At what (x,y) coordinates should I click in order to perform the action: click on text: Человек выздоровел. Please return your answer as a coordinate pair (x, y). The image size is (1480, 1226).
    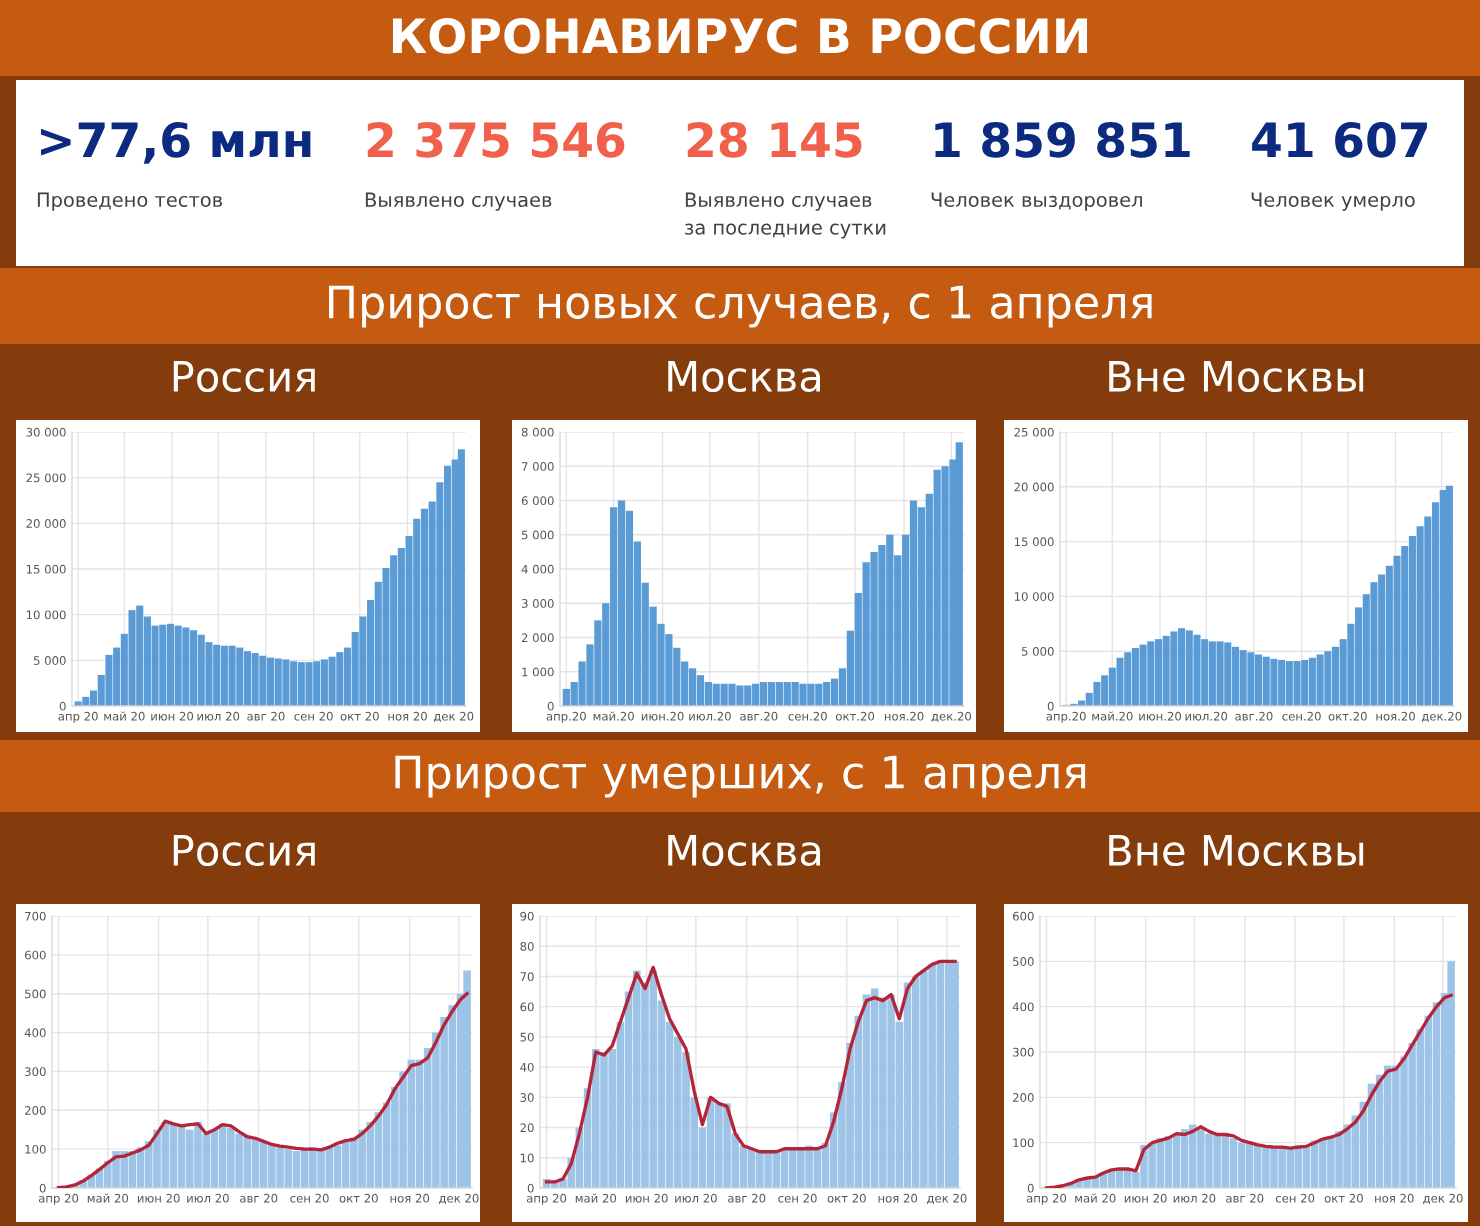
    Looking at the image, I should click on (1036, 201).